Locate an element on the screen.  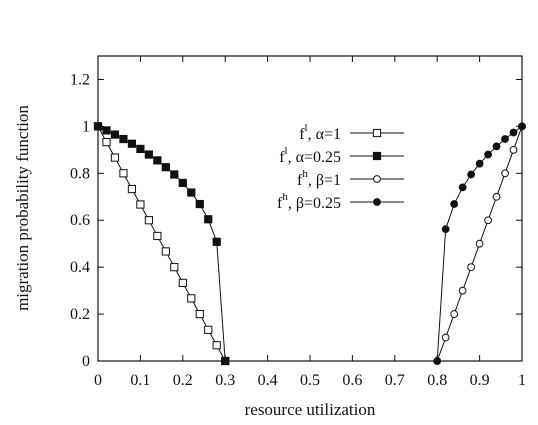
y-tick-label: 0.2 is located at coordinates (80, 314).